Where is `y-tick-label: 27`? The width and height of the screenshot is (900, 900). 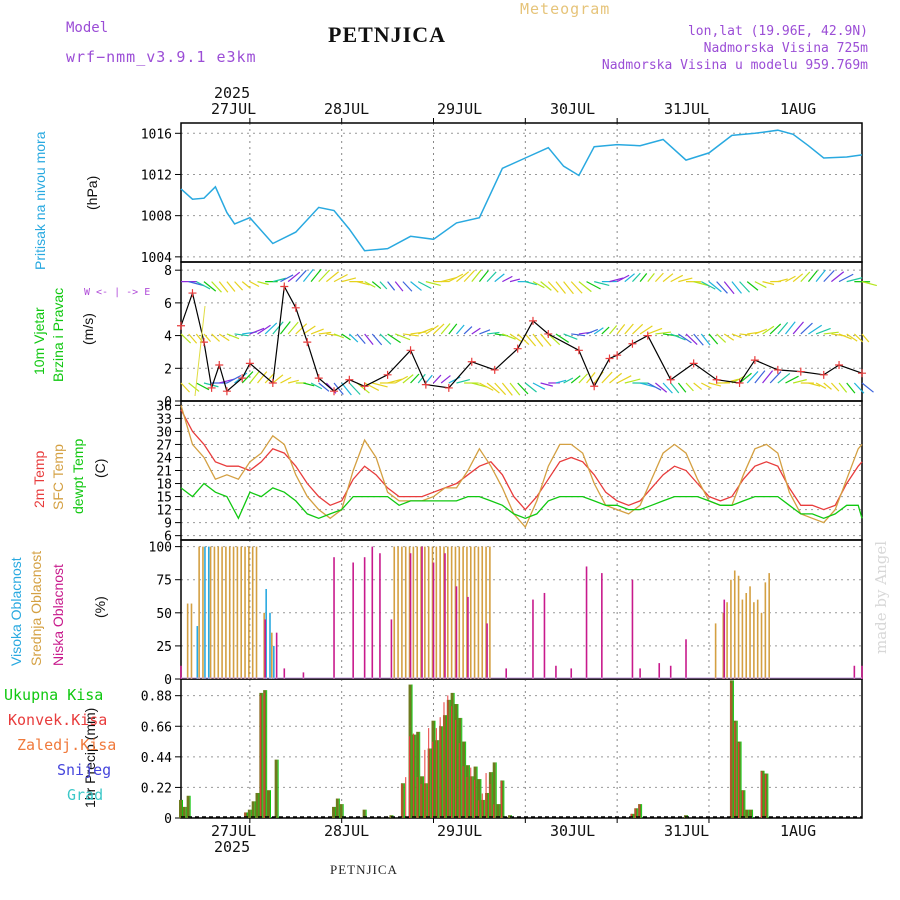 y-tick-label: 27 is located at coordinates (164, 445).